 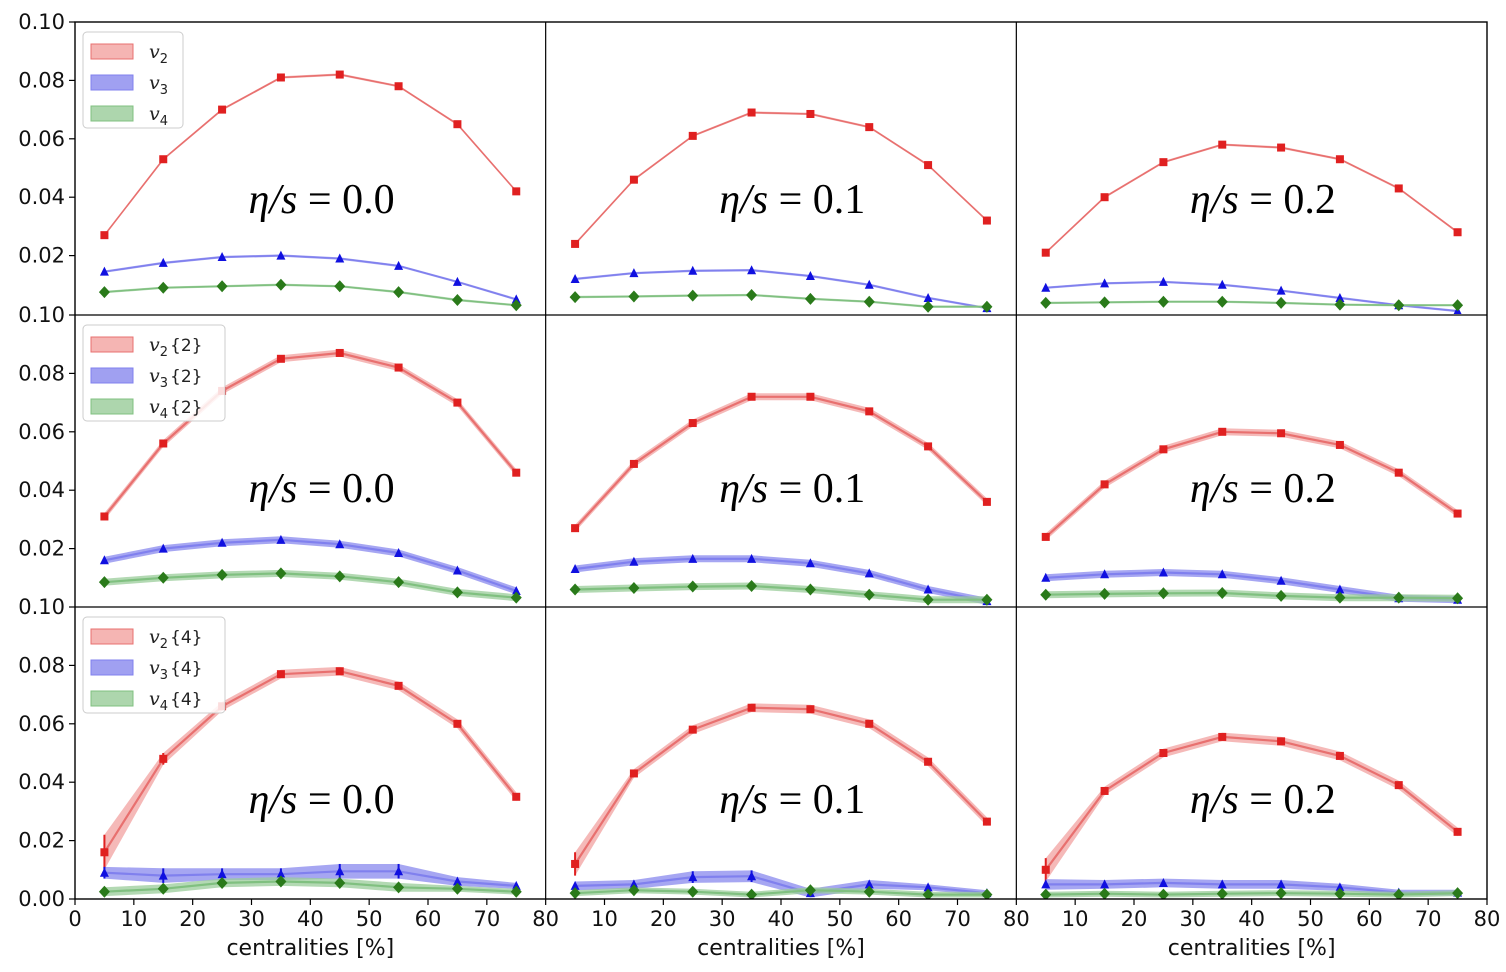 What do you see at coordinates (112, 667) in the screenshot?
I see `v3-legend-swatch` at bounding box center [112, 667].